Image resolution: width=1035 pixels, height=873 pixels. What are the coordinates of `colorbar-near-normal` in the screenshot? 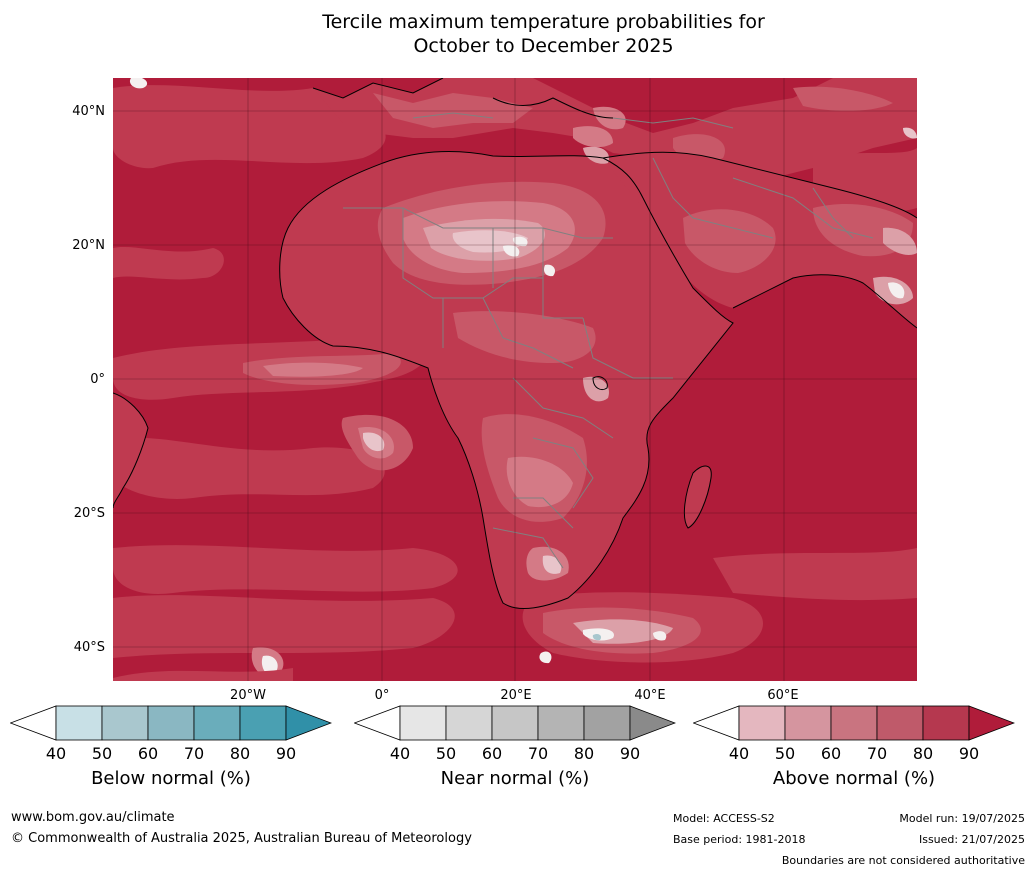 It's located at (515, 723).